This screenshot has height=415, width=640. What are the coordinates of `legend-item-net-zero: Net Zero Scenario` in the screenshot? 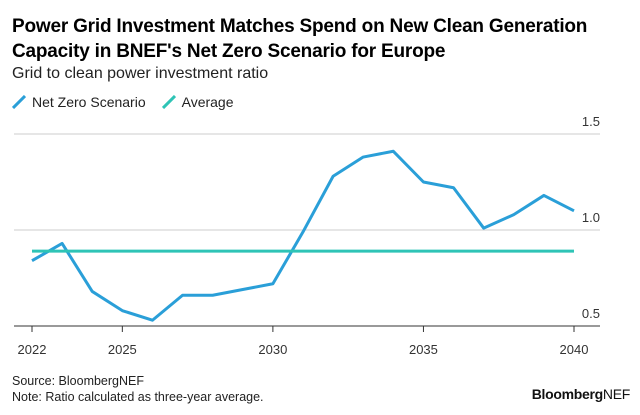 It's located at (79, 102).